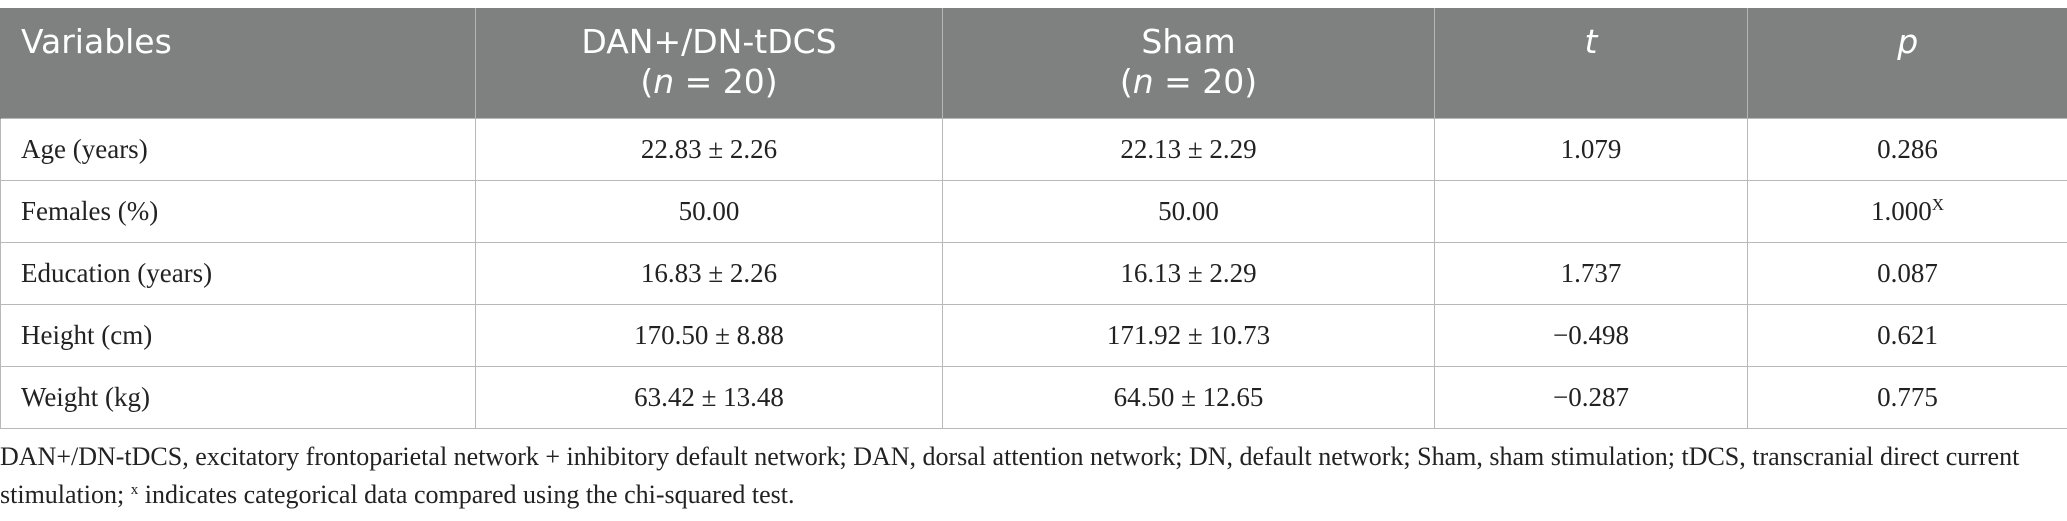 The width and height of the screenshot is (2067, 521). I want to click on chi-square-marker: X, so click(1938, 204).